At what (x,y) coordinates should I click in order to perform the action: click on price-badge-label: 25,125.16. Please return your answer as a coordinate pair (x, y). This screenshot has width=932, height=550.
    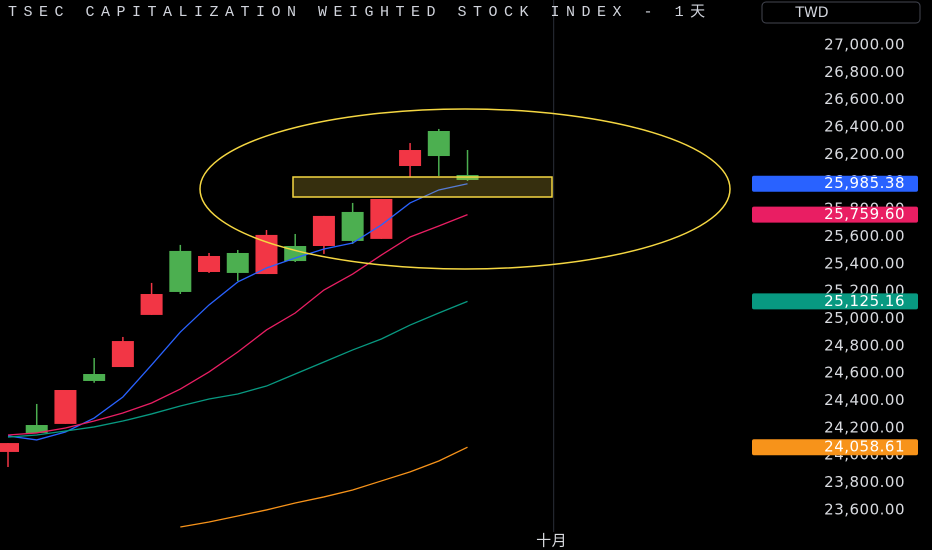
    Looking at the image, I should click on (864, 301).